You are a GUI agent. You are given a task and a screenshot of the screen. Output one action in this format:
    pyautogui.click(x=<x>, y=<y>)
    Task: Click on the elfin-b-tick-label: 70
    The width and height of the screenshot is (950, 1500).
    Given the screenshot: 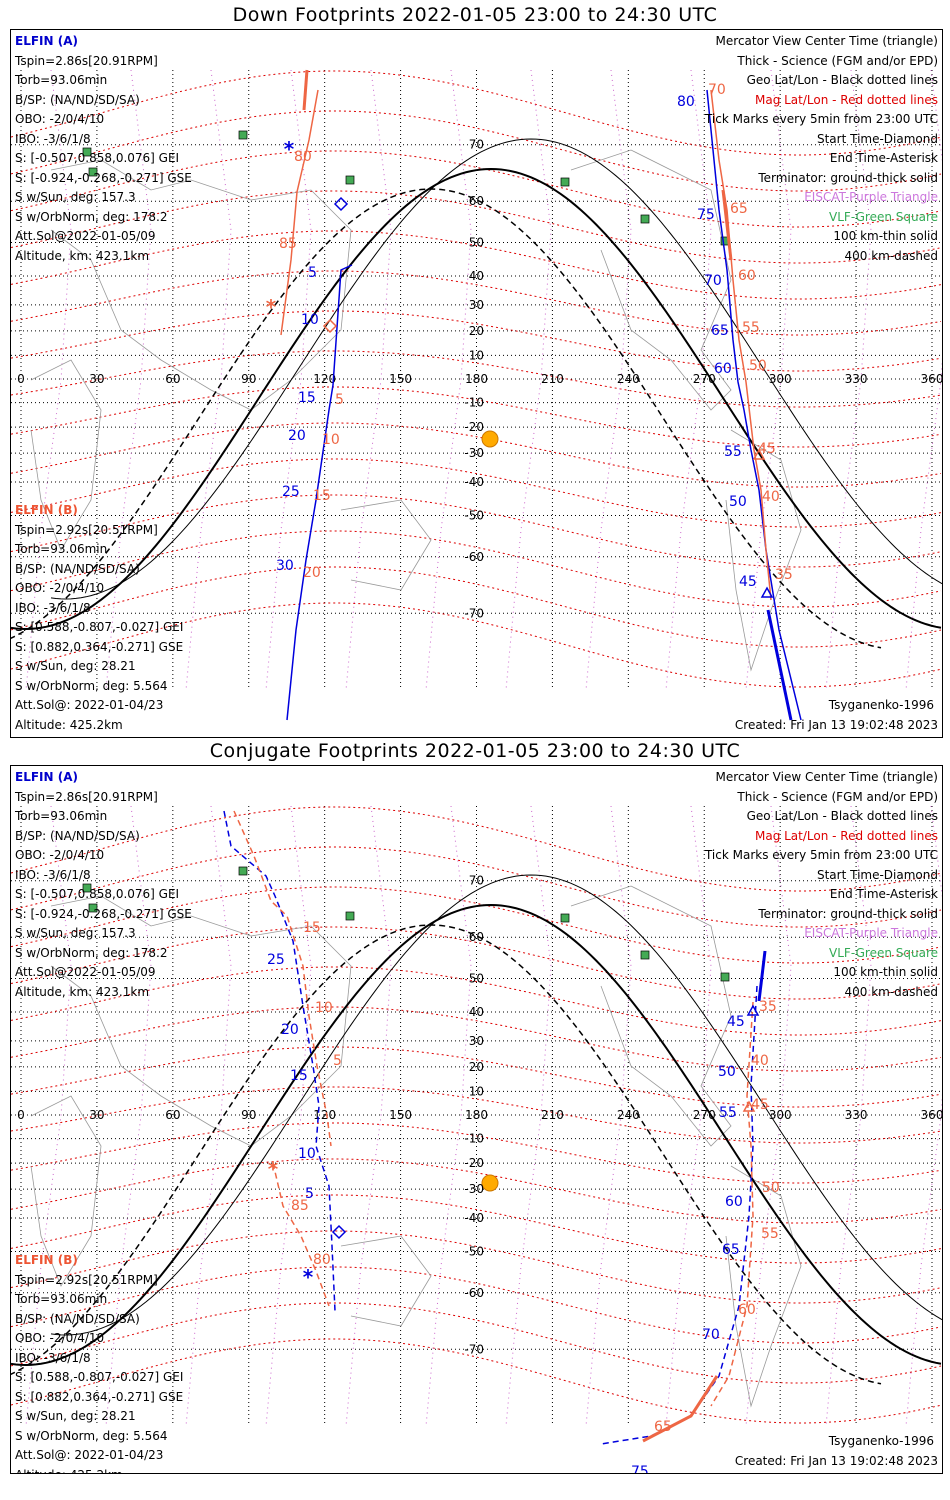 What is the action you would take?
    pyautogui.click(x=717, y=90)
    